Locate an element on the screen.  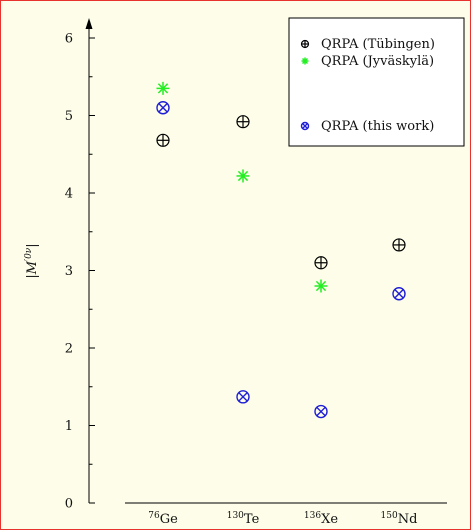
y-label-bar-left: | is located at coordinates (32, 276).